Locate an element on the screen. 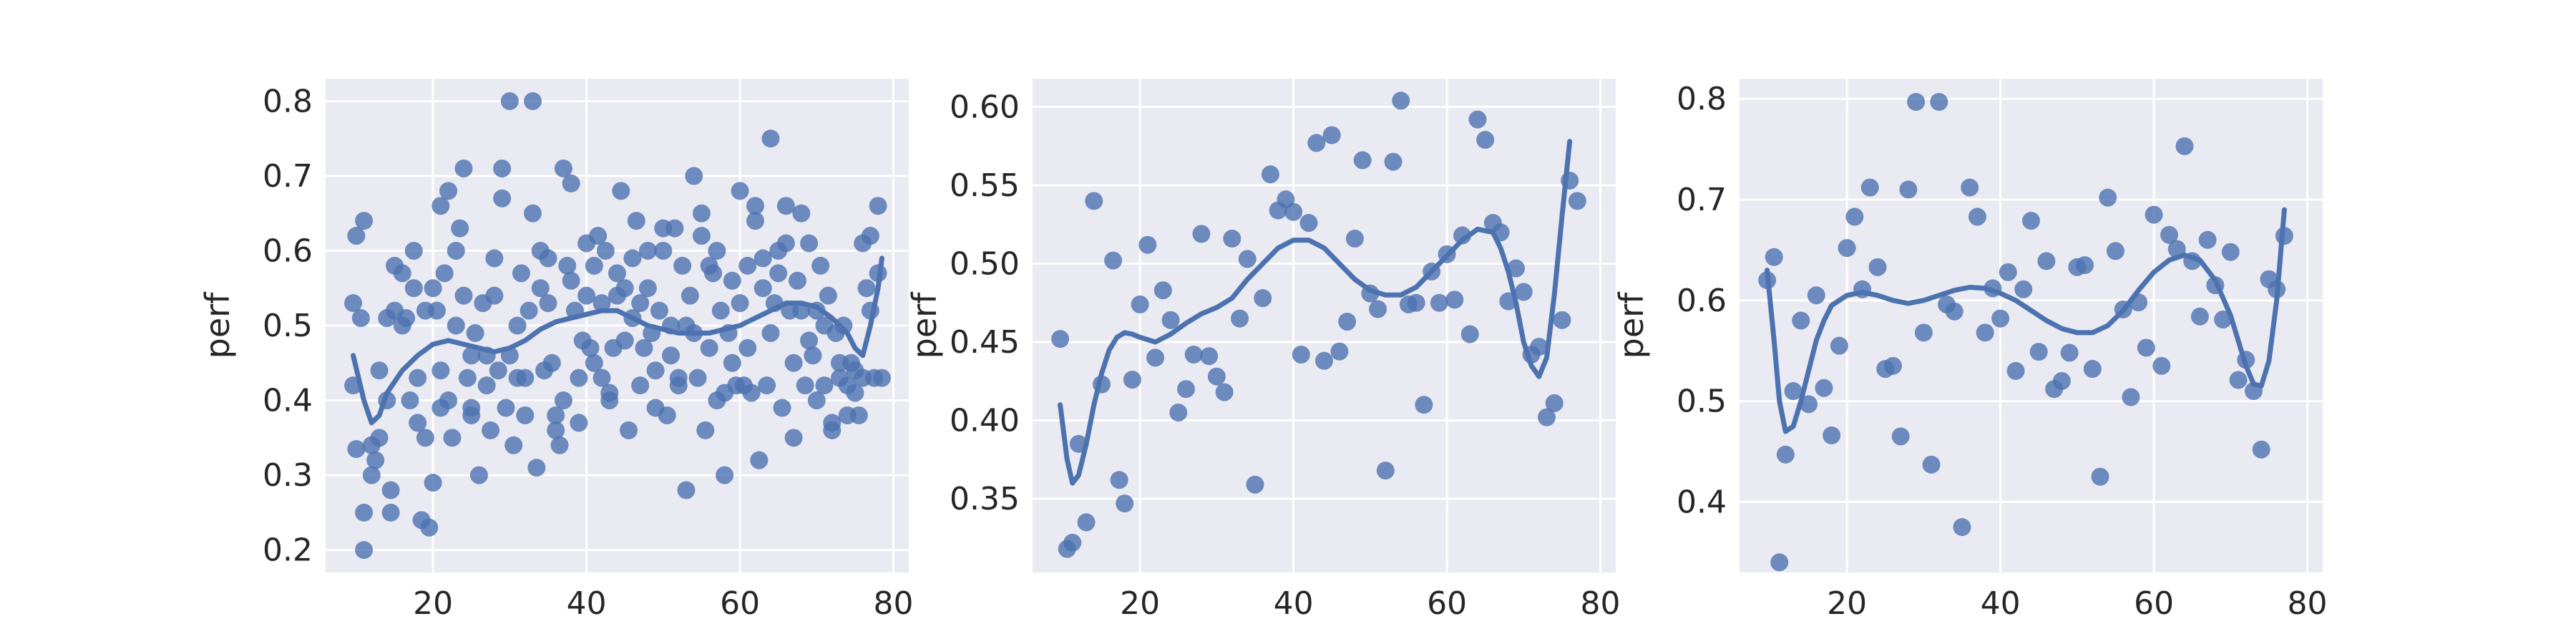 This screenshot has height=644, width=2576. x-tick-label: 20 is located at coordinates (1847, 603).